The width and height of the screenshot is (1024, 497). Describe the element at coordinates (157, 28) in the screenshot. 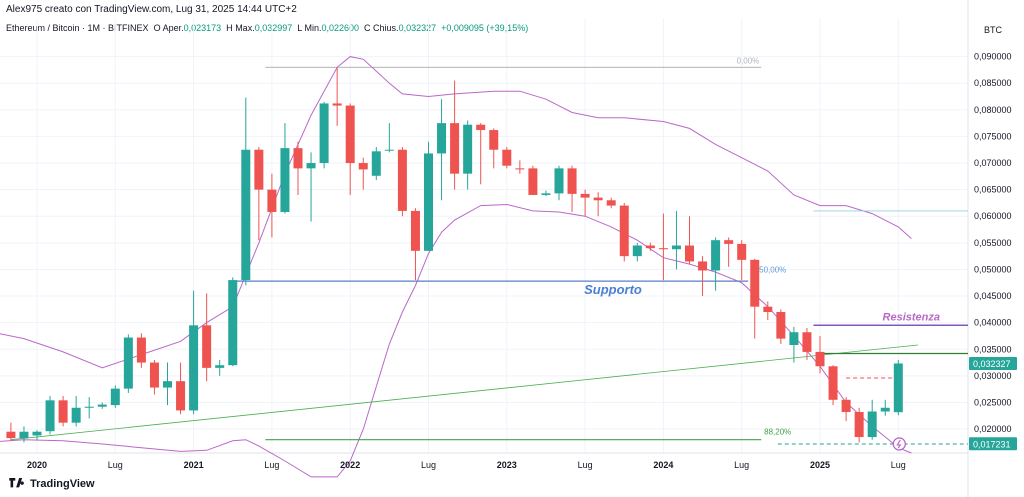

I see `open-label: O` at that location.